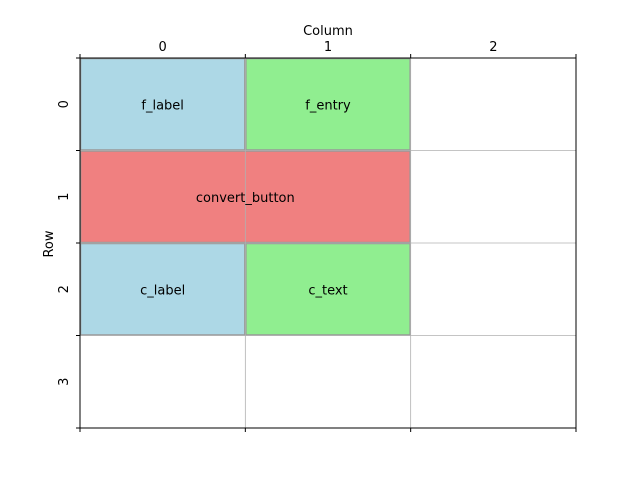 The width and height of the screenshot is (640, 480). I want to click on y-tick-label: 0, so click(64, 104).